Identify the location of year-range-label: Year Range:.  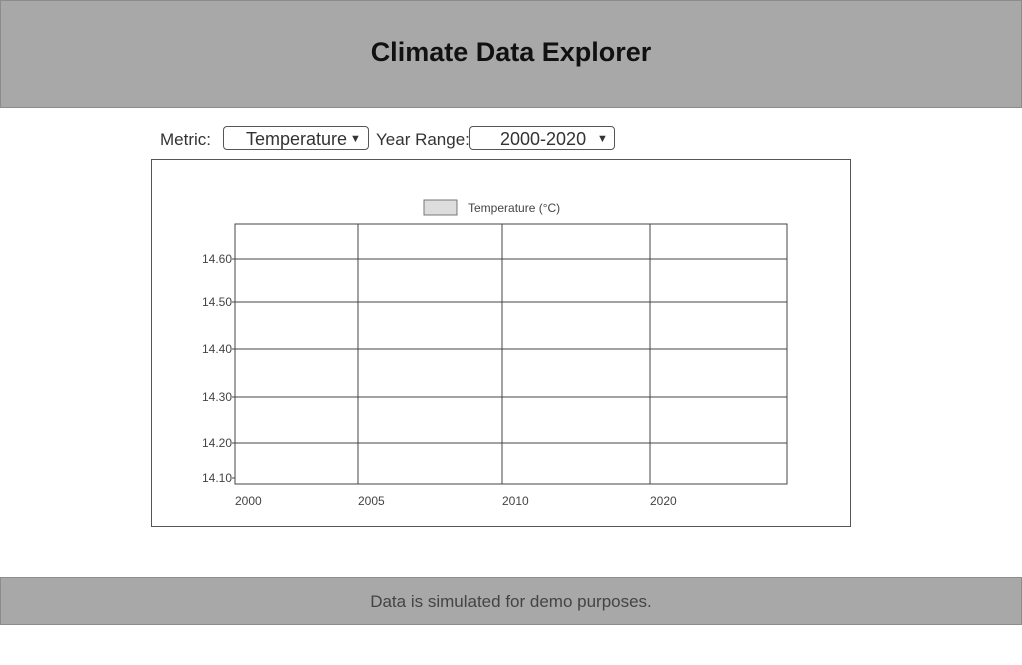
(423, 139).